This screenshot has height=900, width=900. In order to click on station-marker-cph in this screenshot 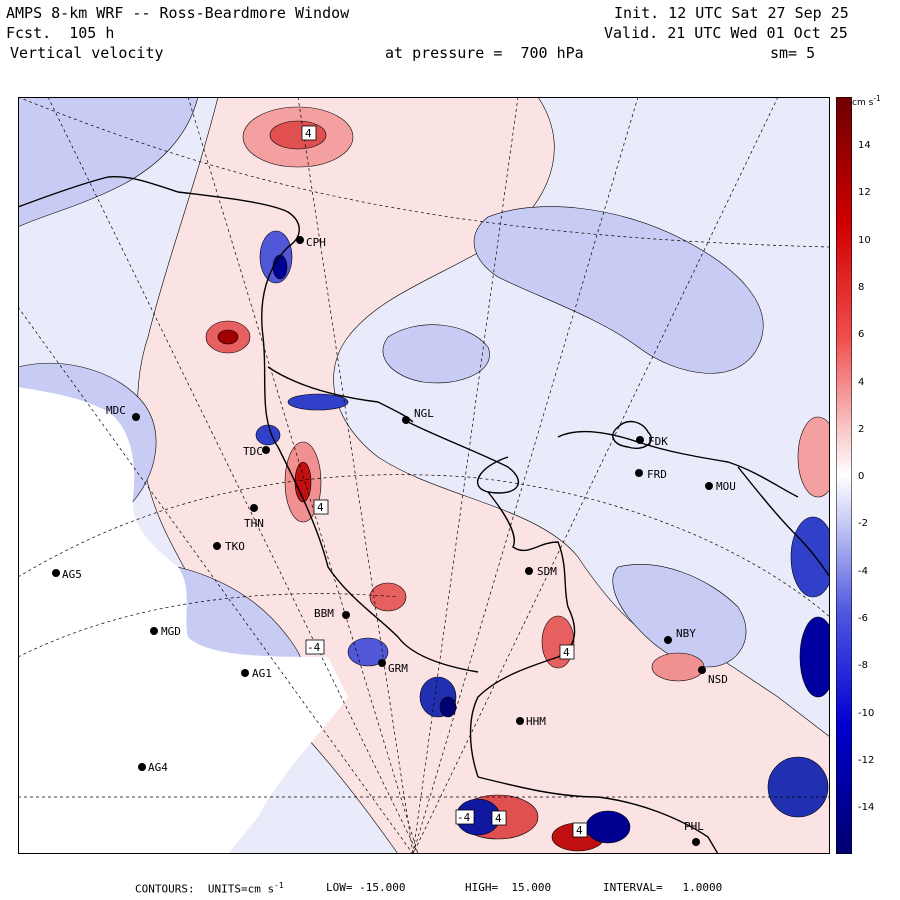, I will do `click(300, 240)`.